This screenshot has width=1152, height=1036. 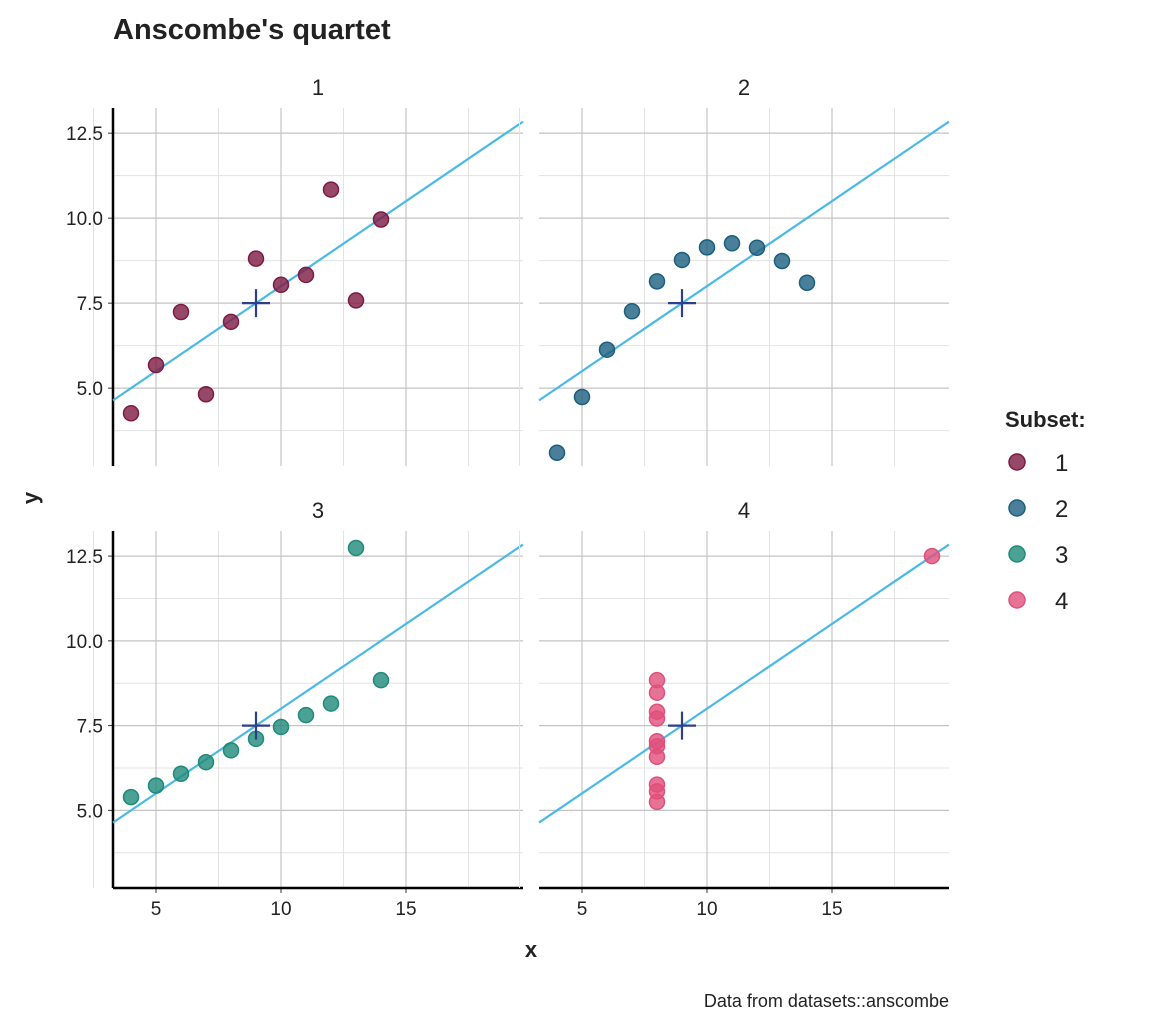 I want to click on y-axis-label: y, so click(x=30, y=497).